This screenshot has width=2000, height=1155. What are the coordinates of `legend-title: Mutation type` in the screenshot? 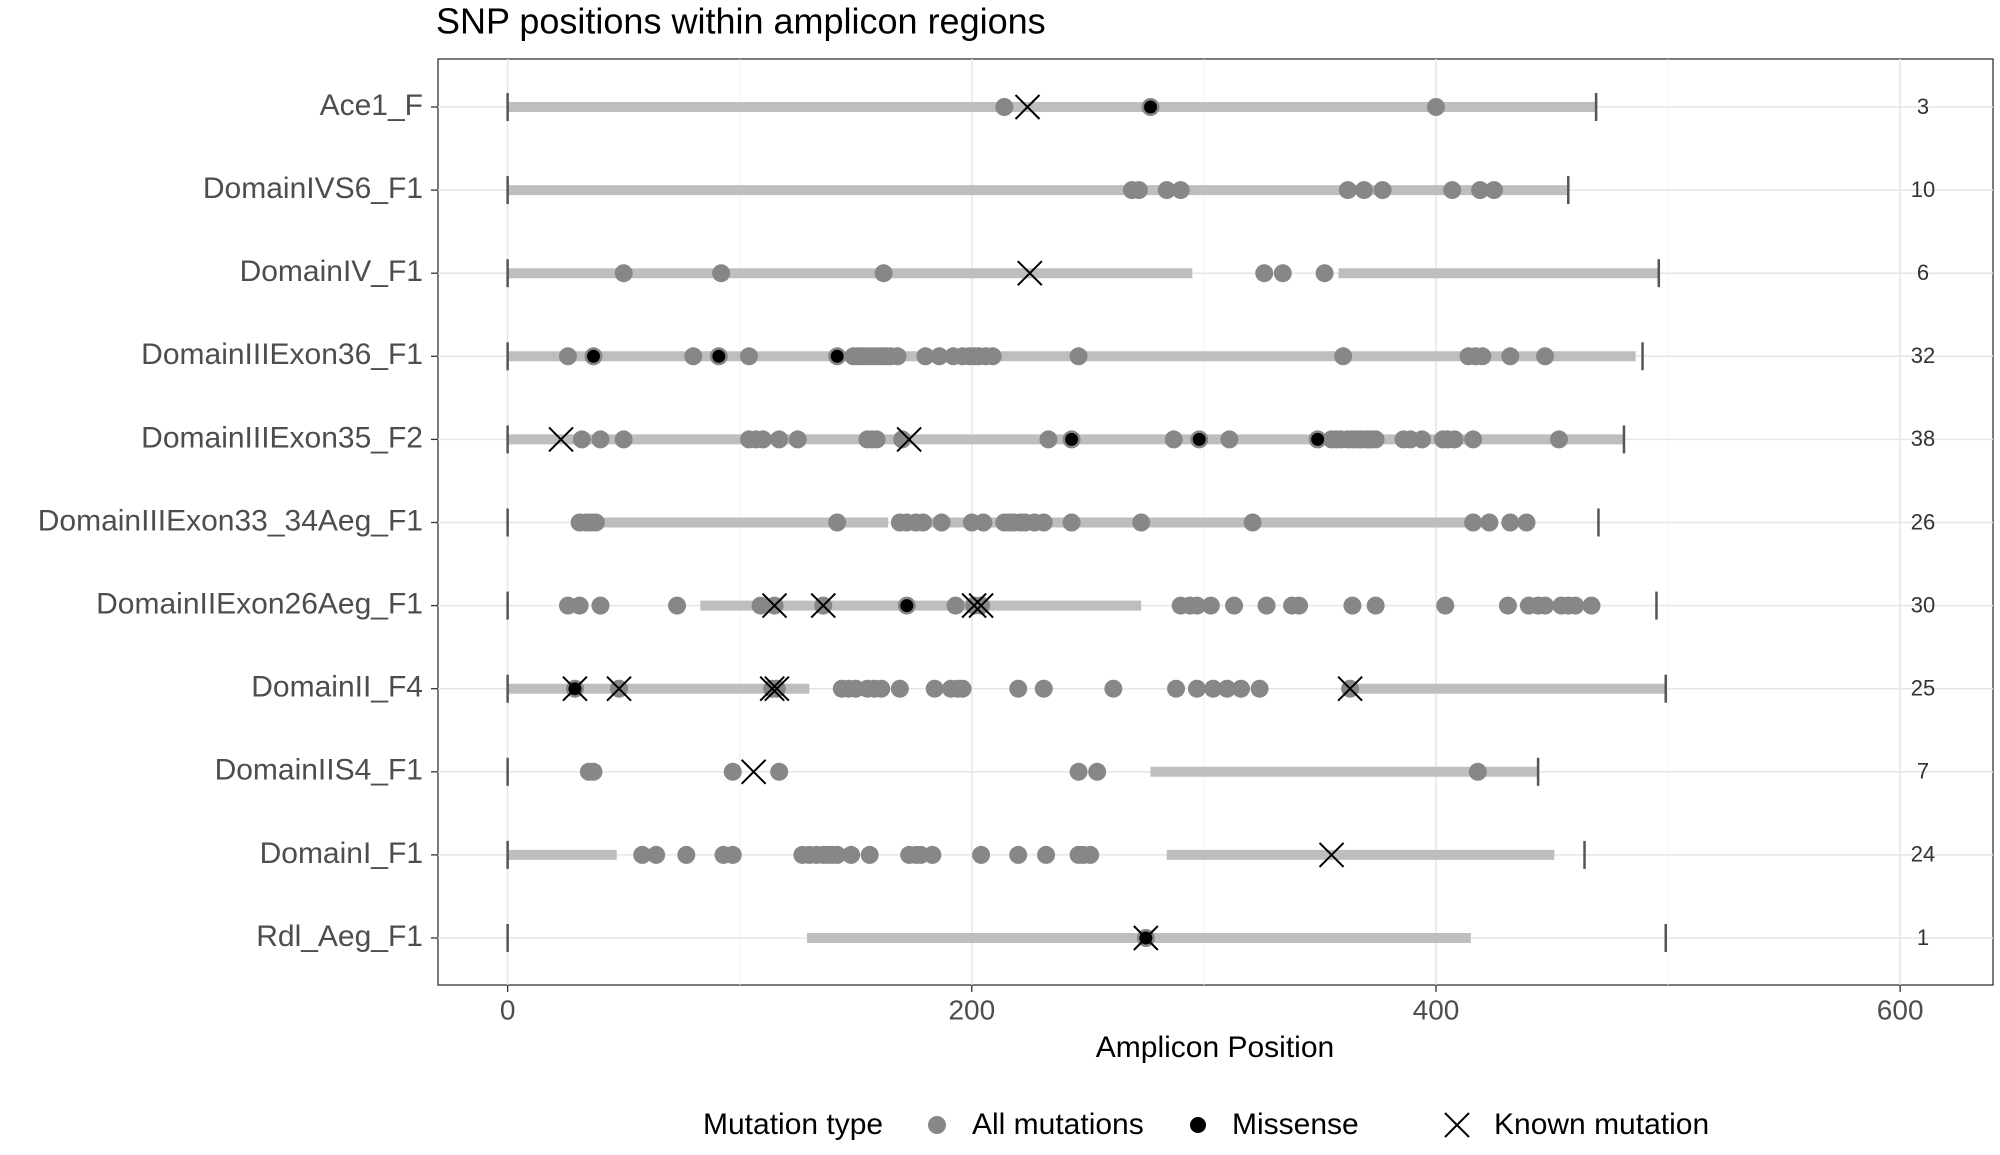 It's located at (793, 1124).